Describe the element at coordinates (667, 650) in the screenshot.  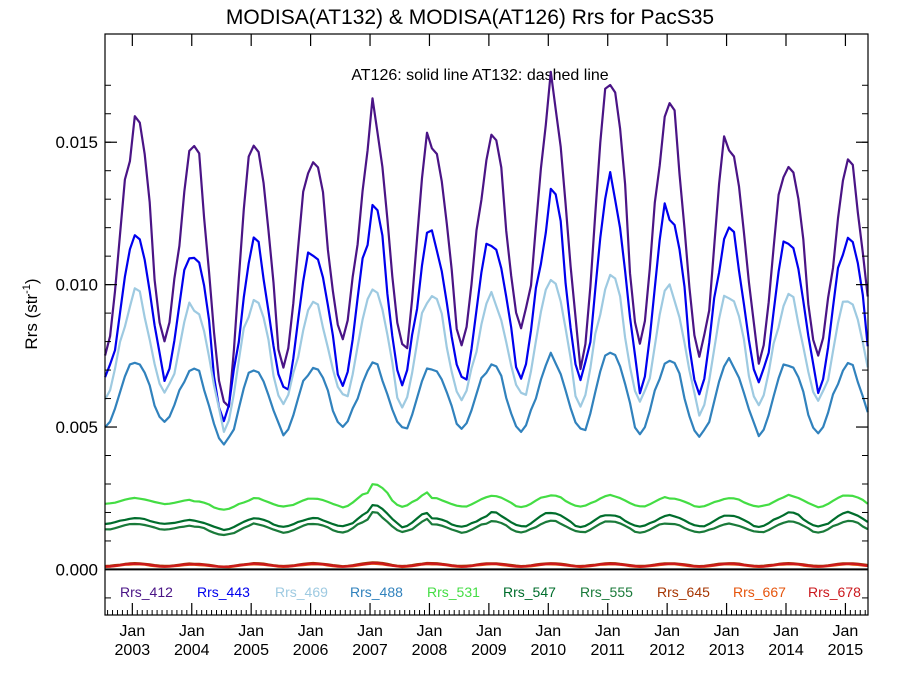
I see `x-tick-year-label: 2012` at that location.